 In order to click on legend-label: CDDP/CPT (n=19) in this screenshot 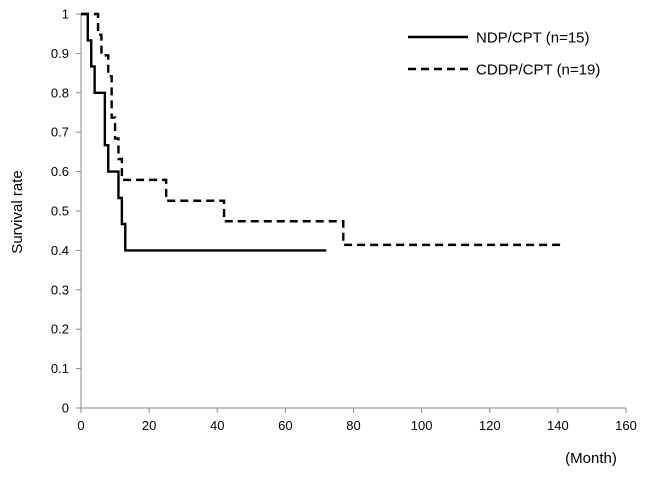, I will do `click(538, 70)`.